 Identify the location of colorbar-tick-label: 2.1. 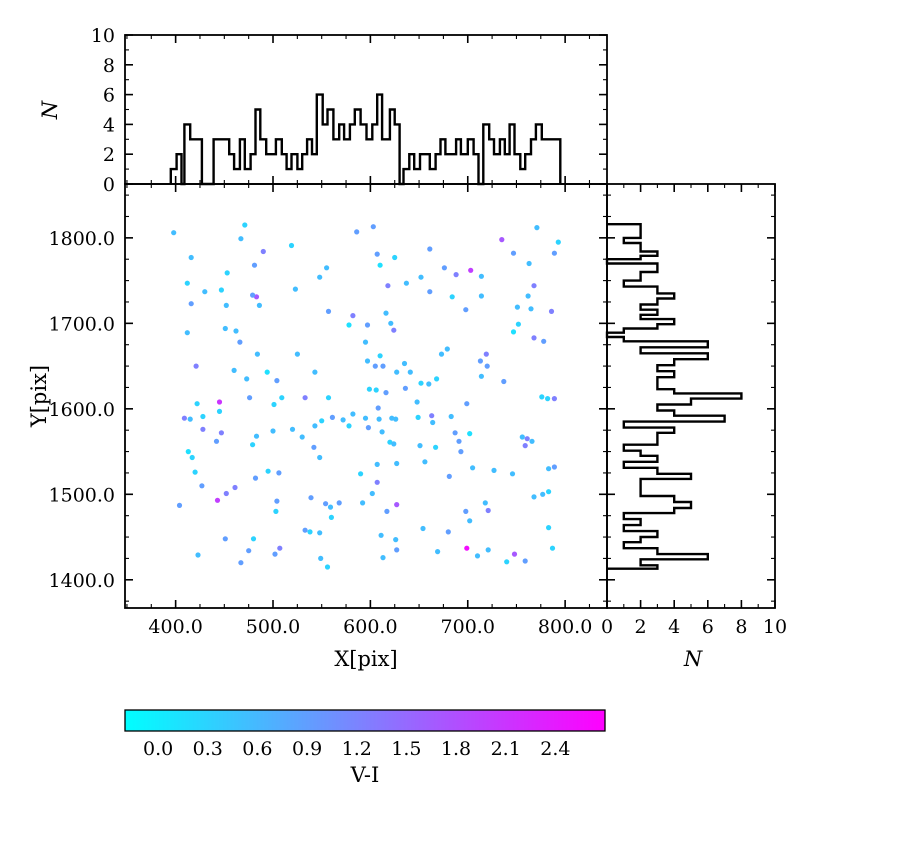
(506, 749).